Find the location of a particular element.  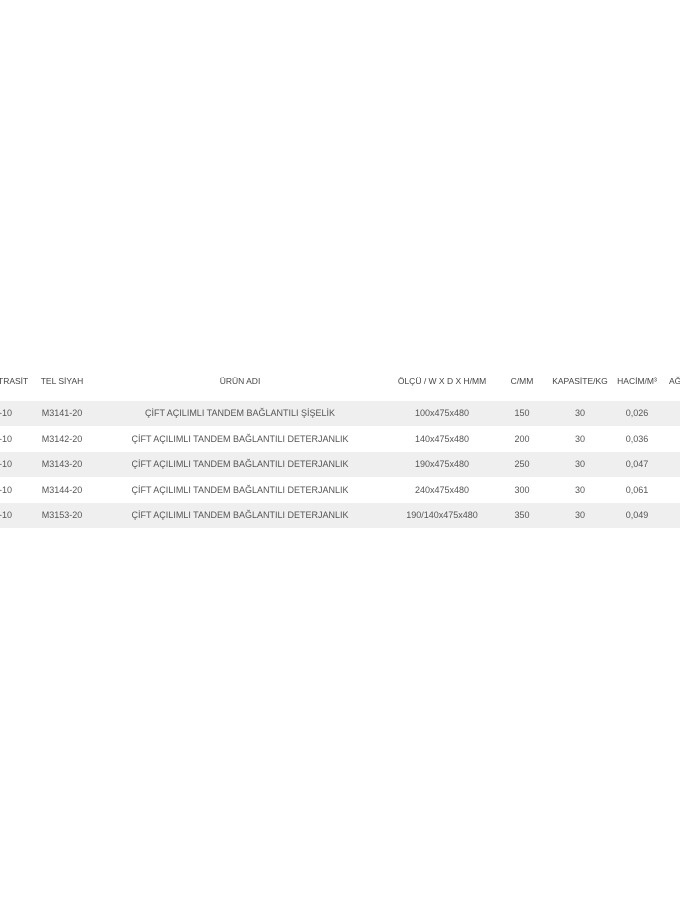

c-mm: 300 is located at coordinates (522, 489).